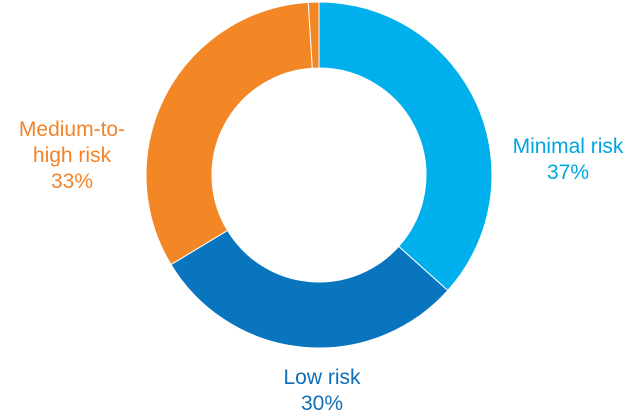 The image size is (634, 417). I want to click on slice-label-medium-line2: high risk, so click(72, 155).